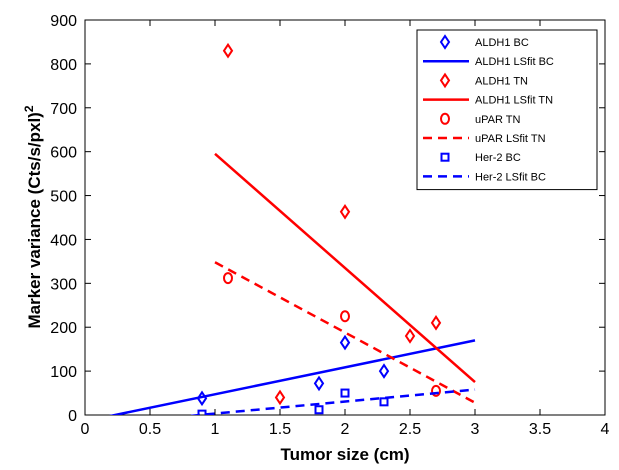 This screenshot has height=470, width=619. What do you see at coordinates (63, 284) in the screenshot?
I see `y-tick-label: 300` at bounding box center [63, 284].